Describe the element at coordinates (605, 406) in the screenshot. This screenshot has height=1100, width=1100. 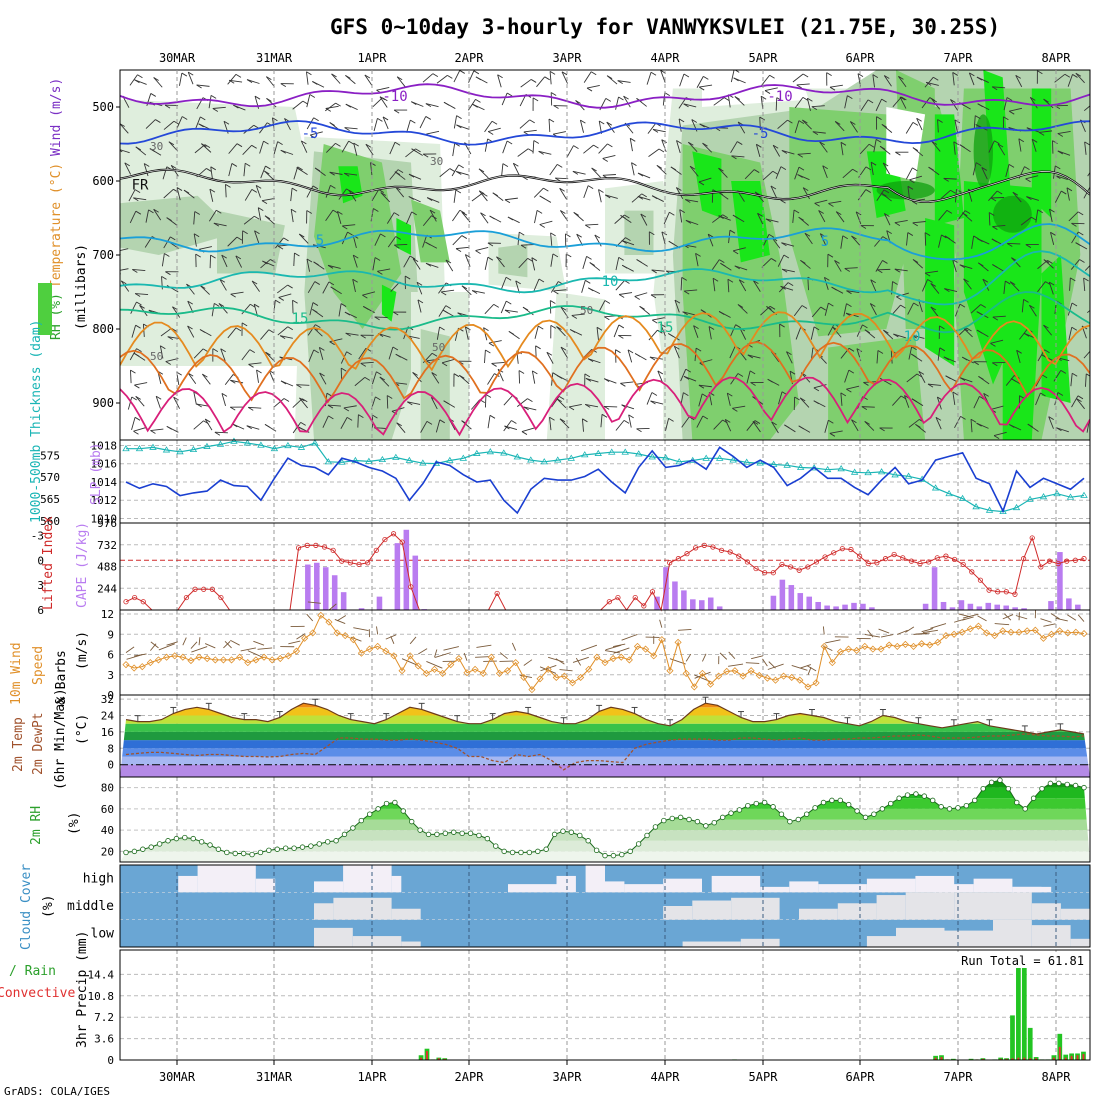
I see `warm-isotherm` at that location.